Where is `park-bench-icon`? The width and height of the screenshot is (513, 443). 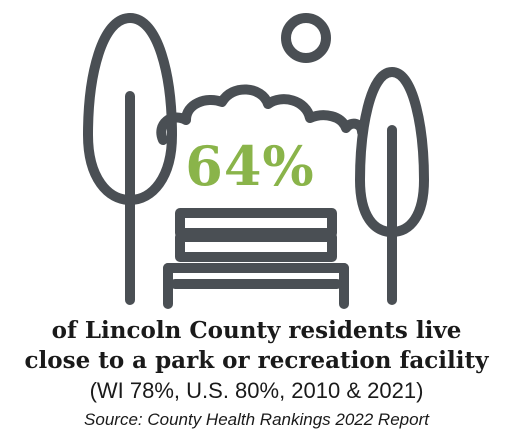
park-bench-icon is located at coordinates (256, 258).